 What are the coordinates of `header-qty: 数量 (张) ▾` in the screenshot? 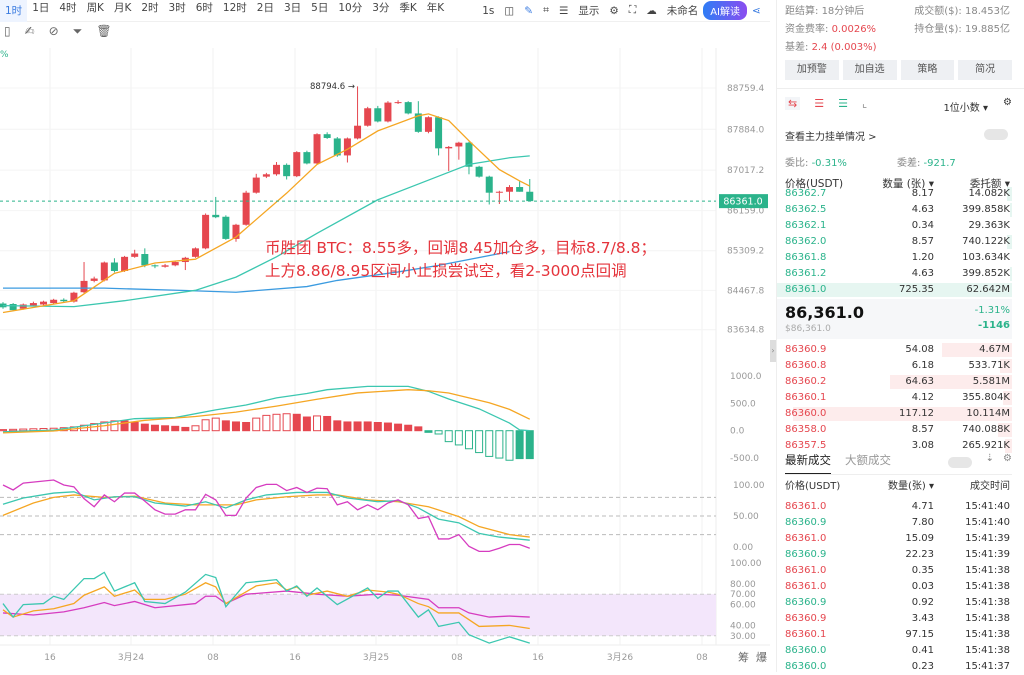 It's located at (908, 184).